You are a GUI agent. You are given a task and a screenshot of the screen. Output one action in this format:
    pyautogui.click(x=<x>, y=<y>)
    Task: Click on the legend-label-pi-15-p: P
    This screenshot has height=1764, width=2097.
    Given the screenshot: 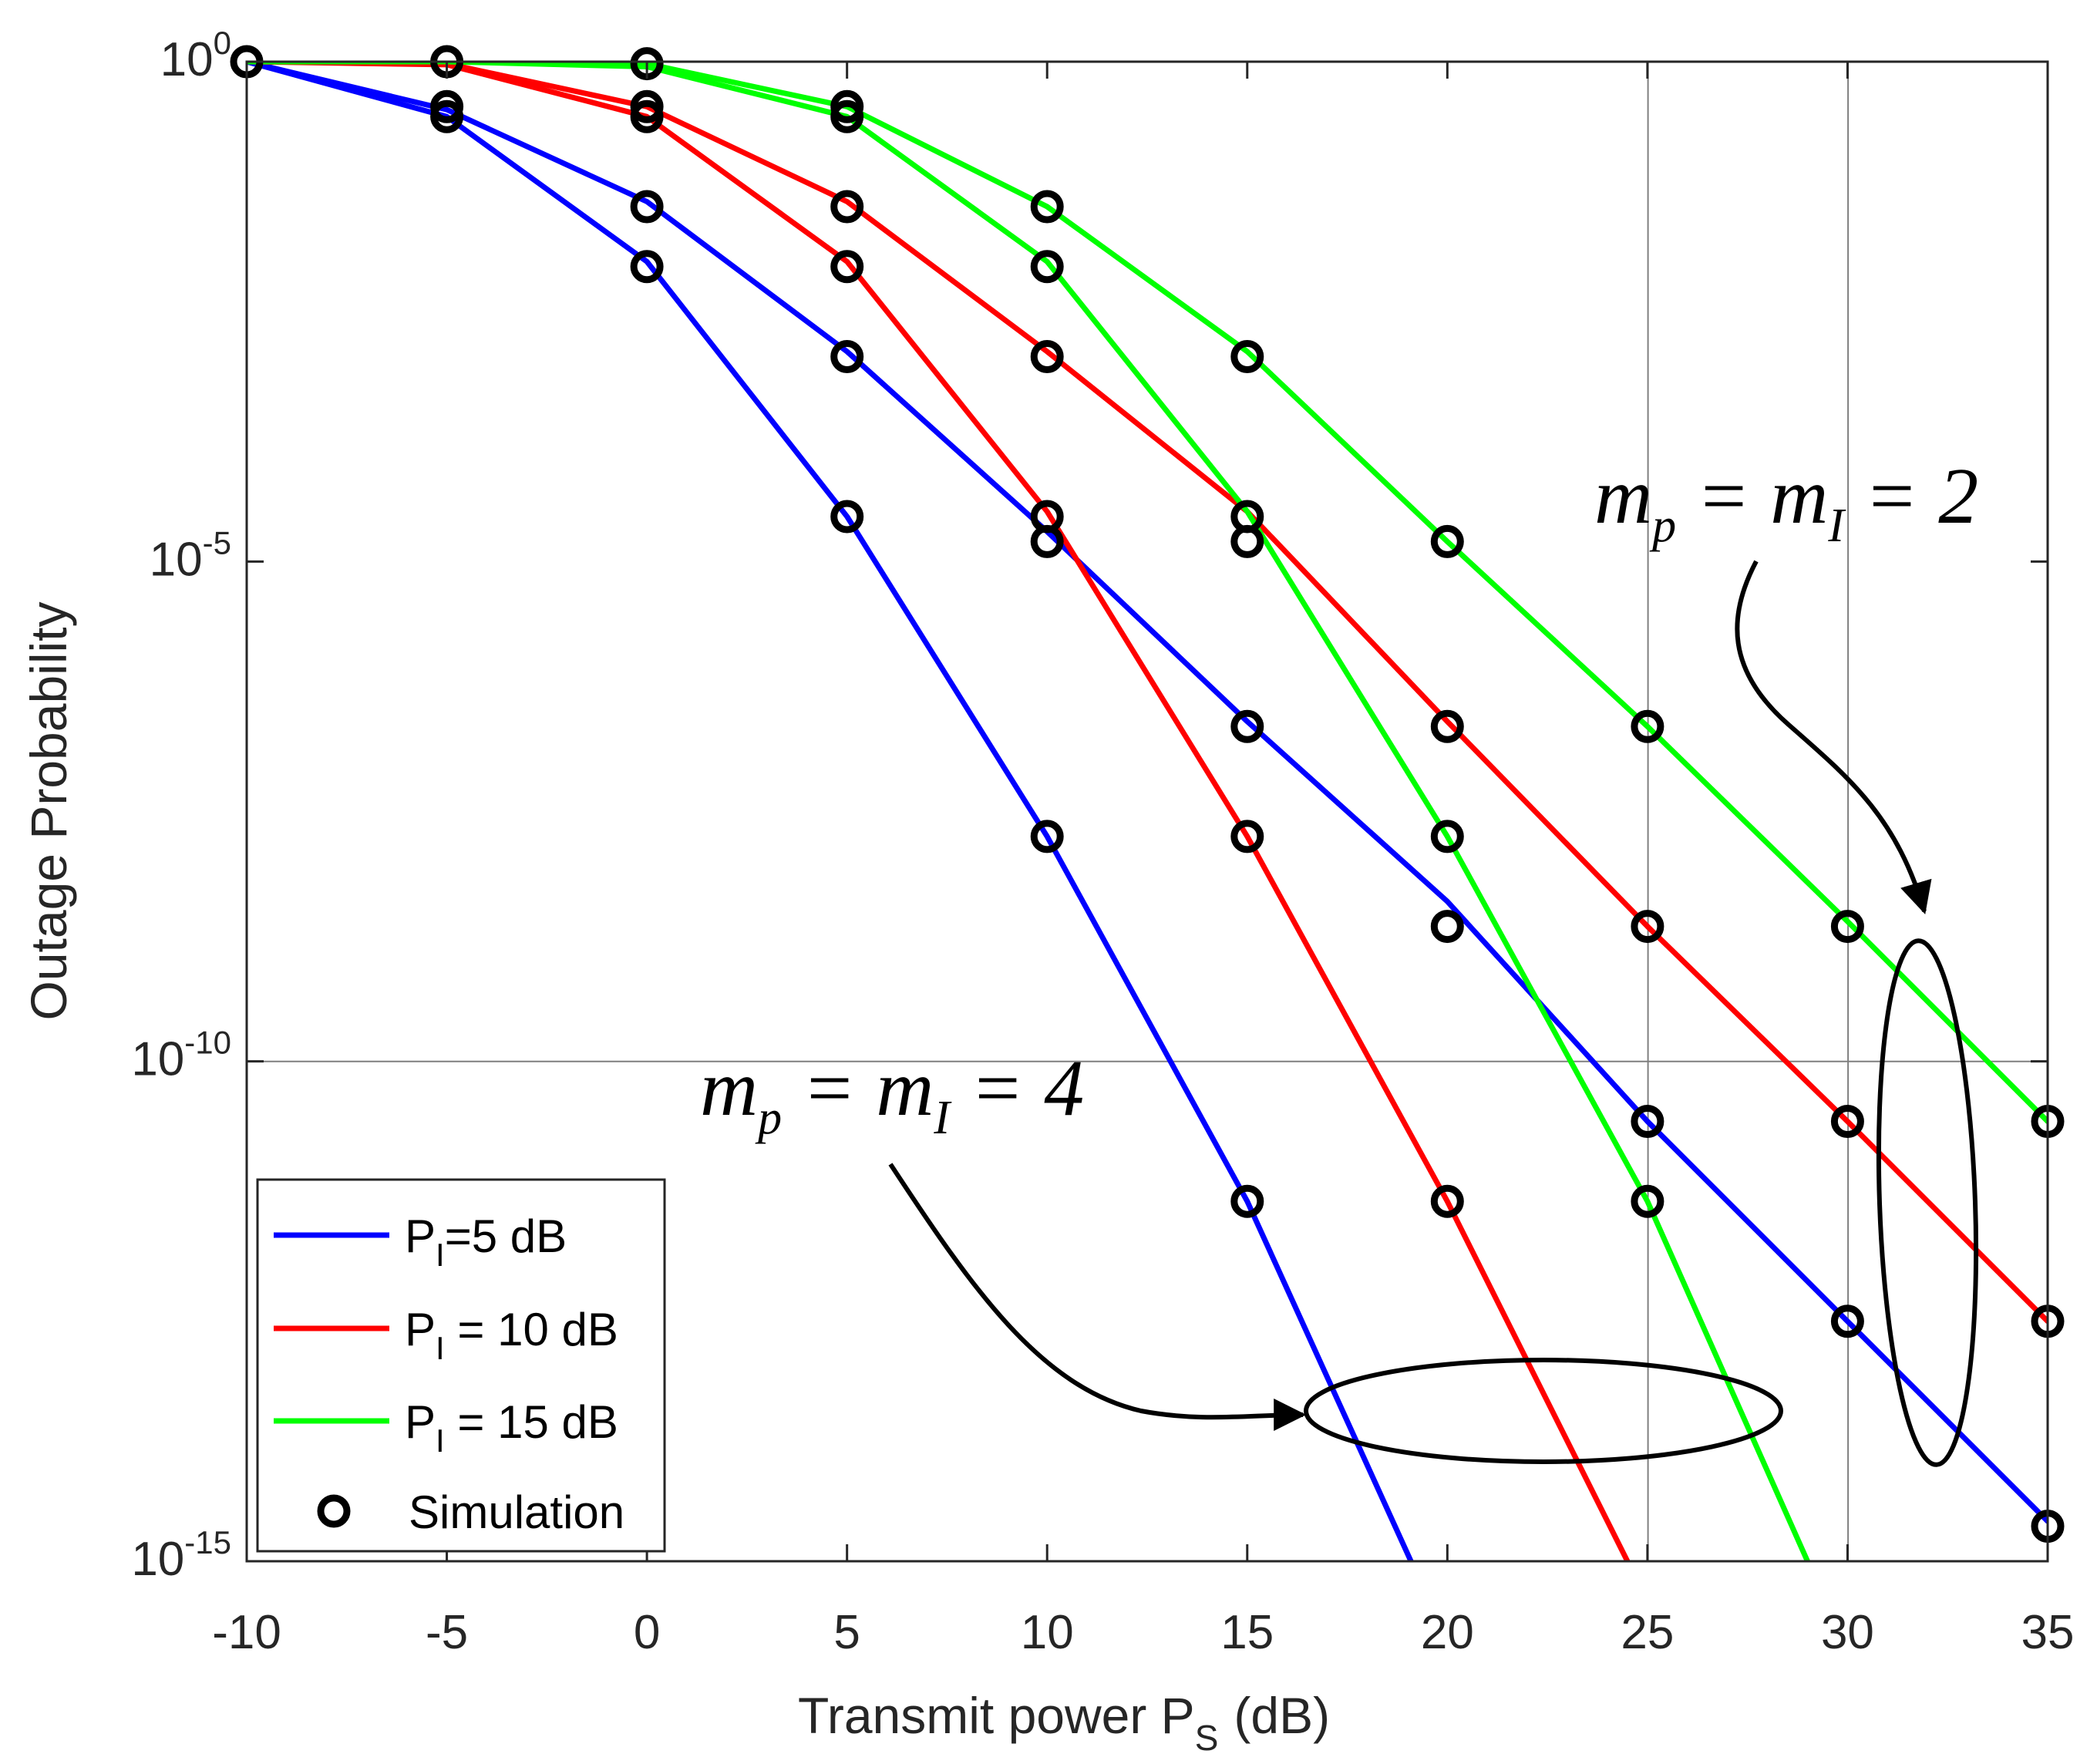 What is the action you would take?
    pyautogui.click(x=420, y=1422)
    